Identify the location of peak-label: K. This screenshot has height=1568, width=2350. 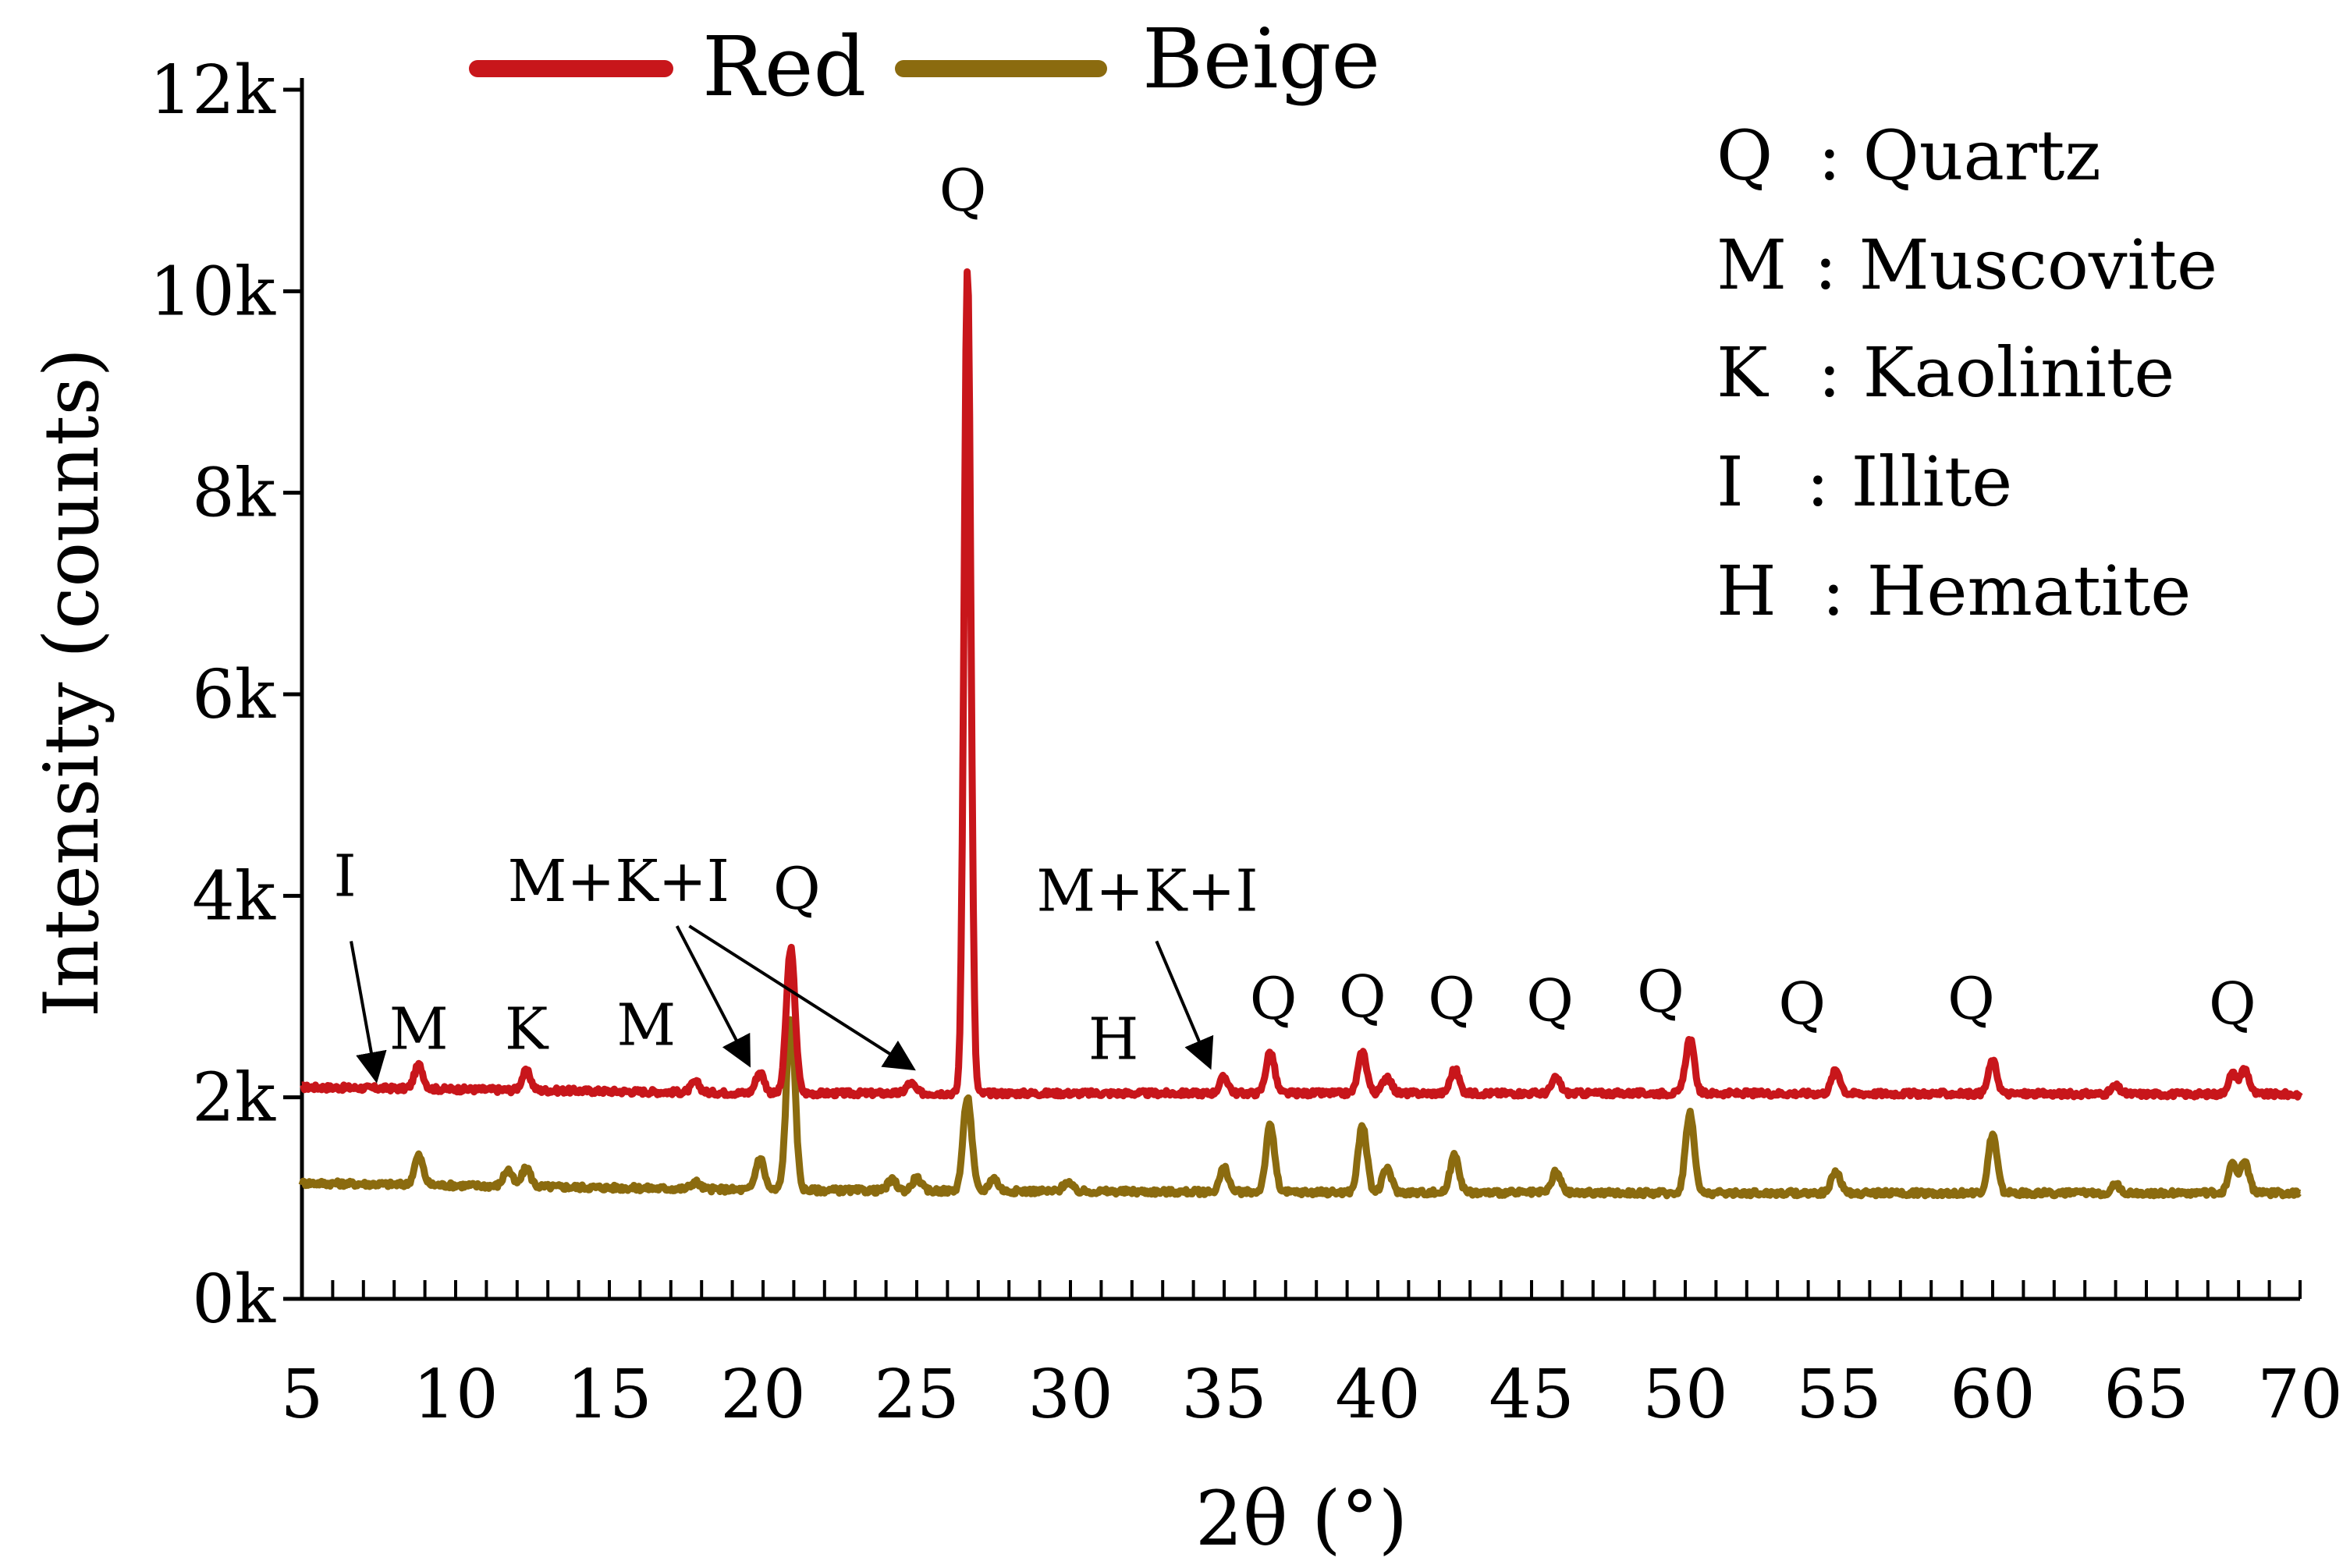
(527, 1029).